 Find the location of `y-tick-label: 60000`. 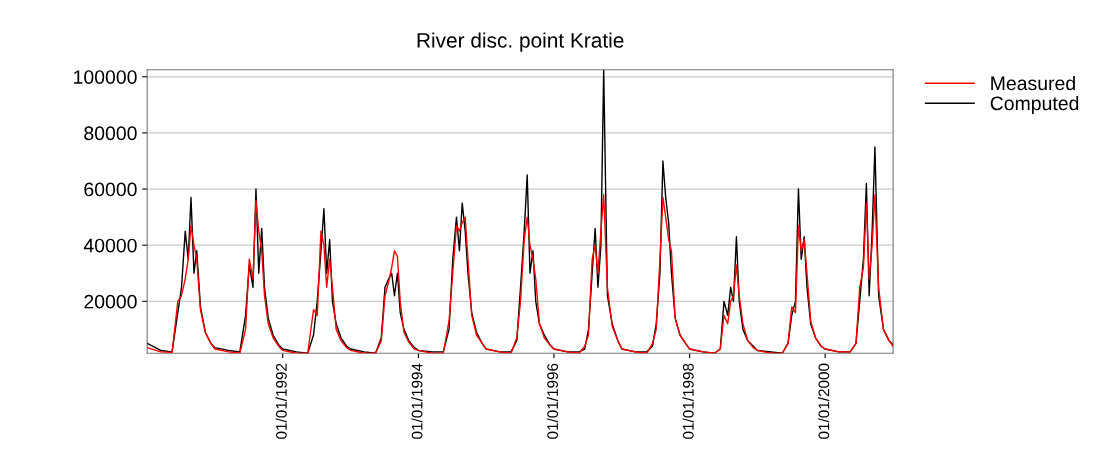

y-tick-label: 60000 is located at coordinates (110, 189).